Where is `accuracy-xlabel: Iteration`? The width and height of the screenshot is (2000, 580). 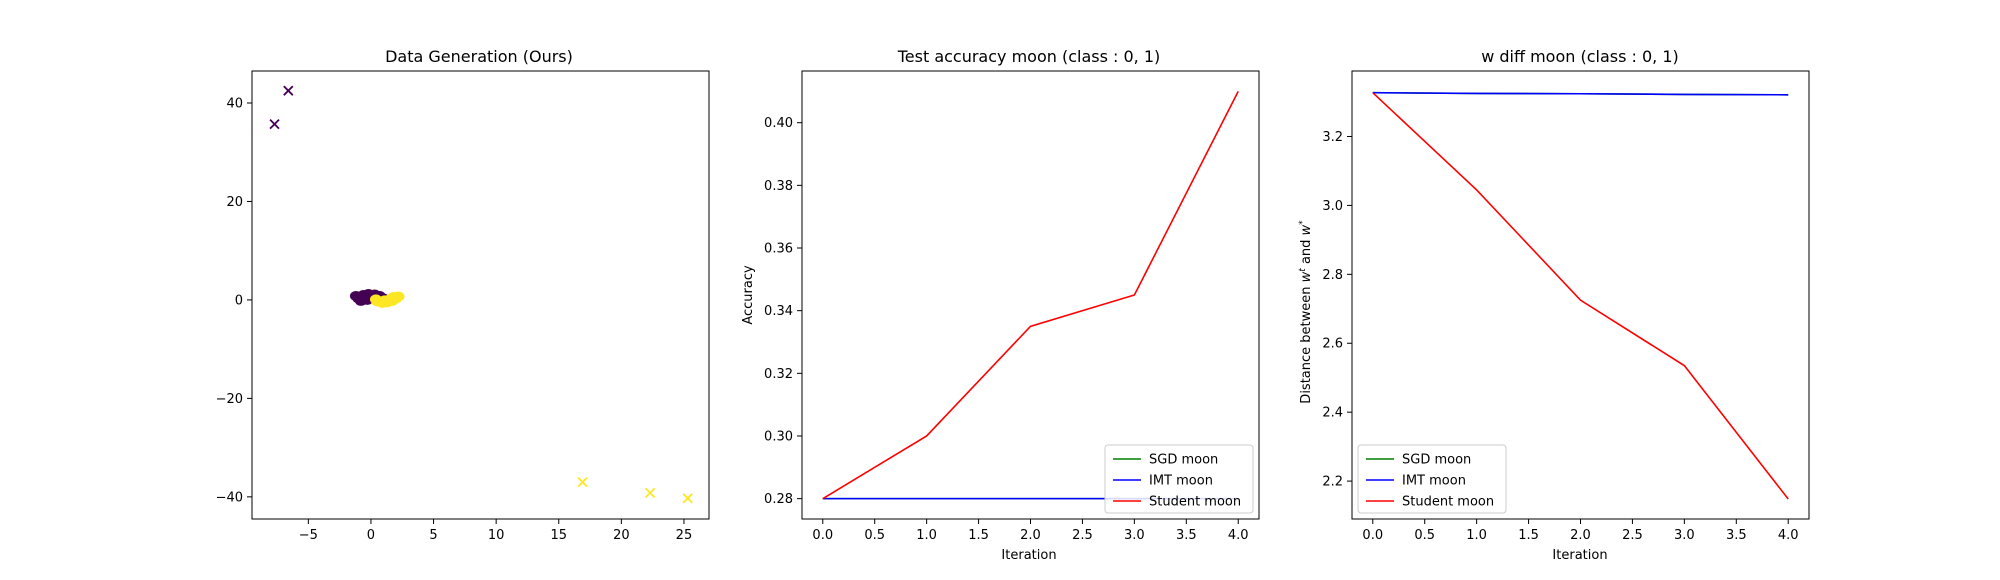
accuracy-xlabel: Iteration is located at coordinates (1028, 555).